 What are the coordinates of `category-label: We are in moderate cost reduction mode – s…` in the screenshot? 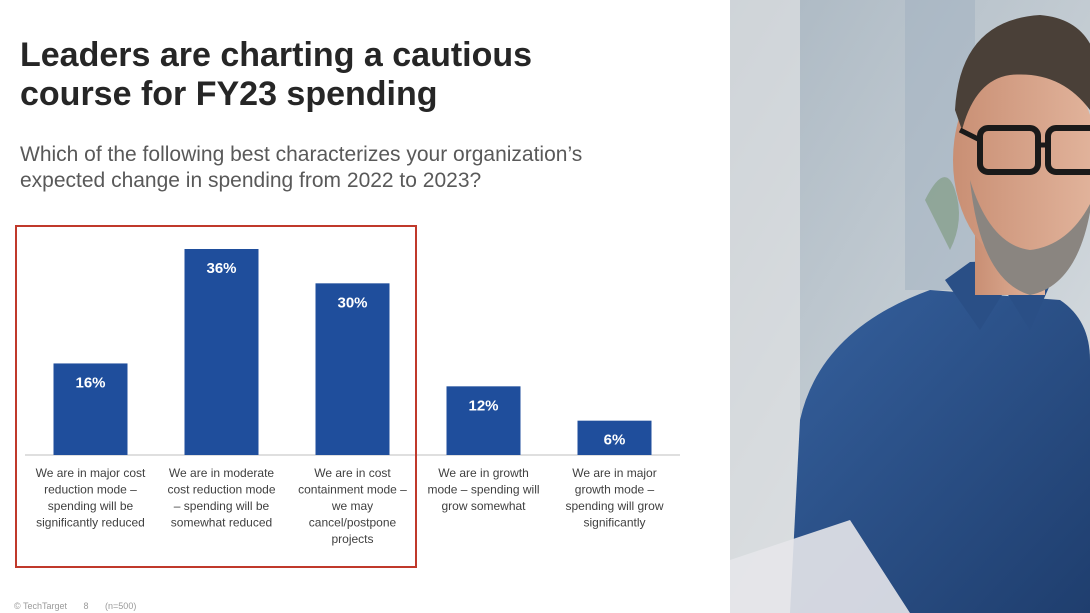 It's located at (221, 498).